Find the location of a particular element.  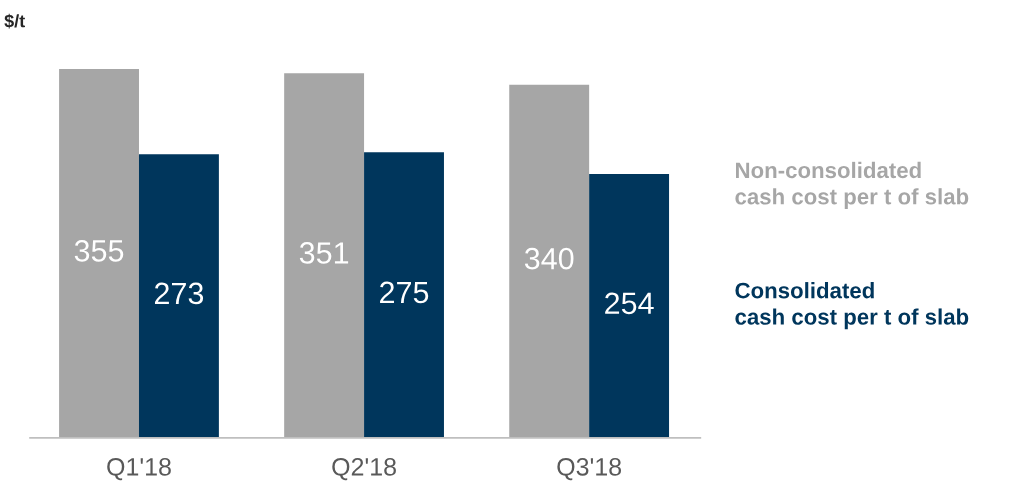

text: Consolidated cash cost per t of slab is located at coordinates (852, 306).